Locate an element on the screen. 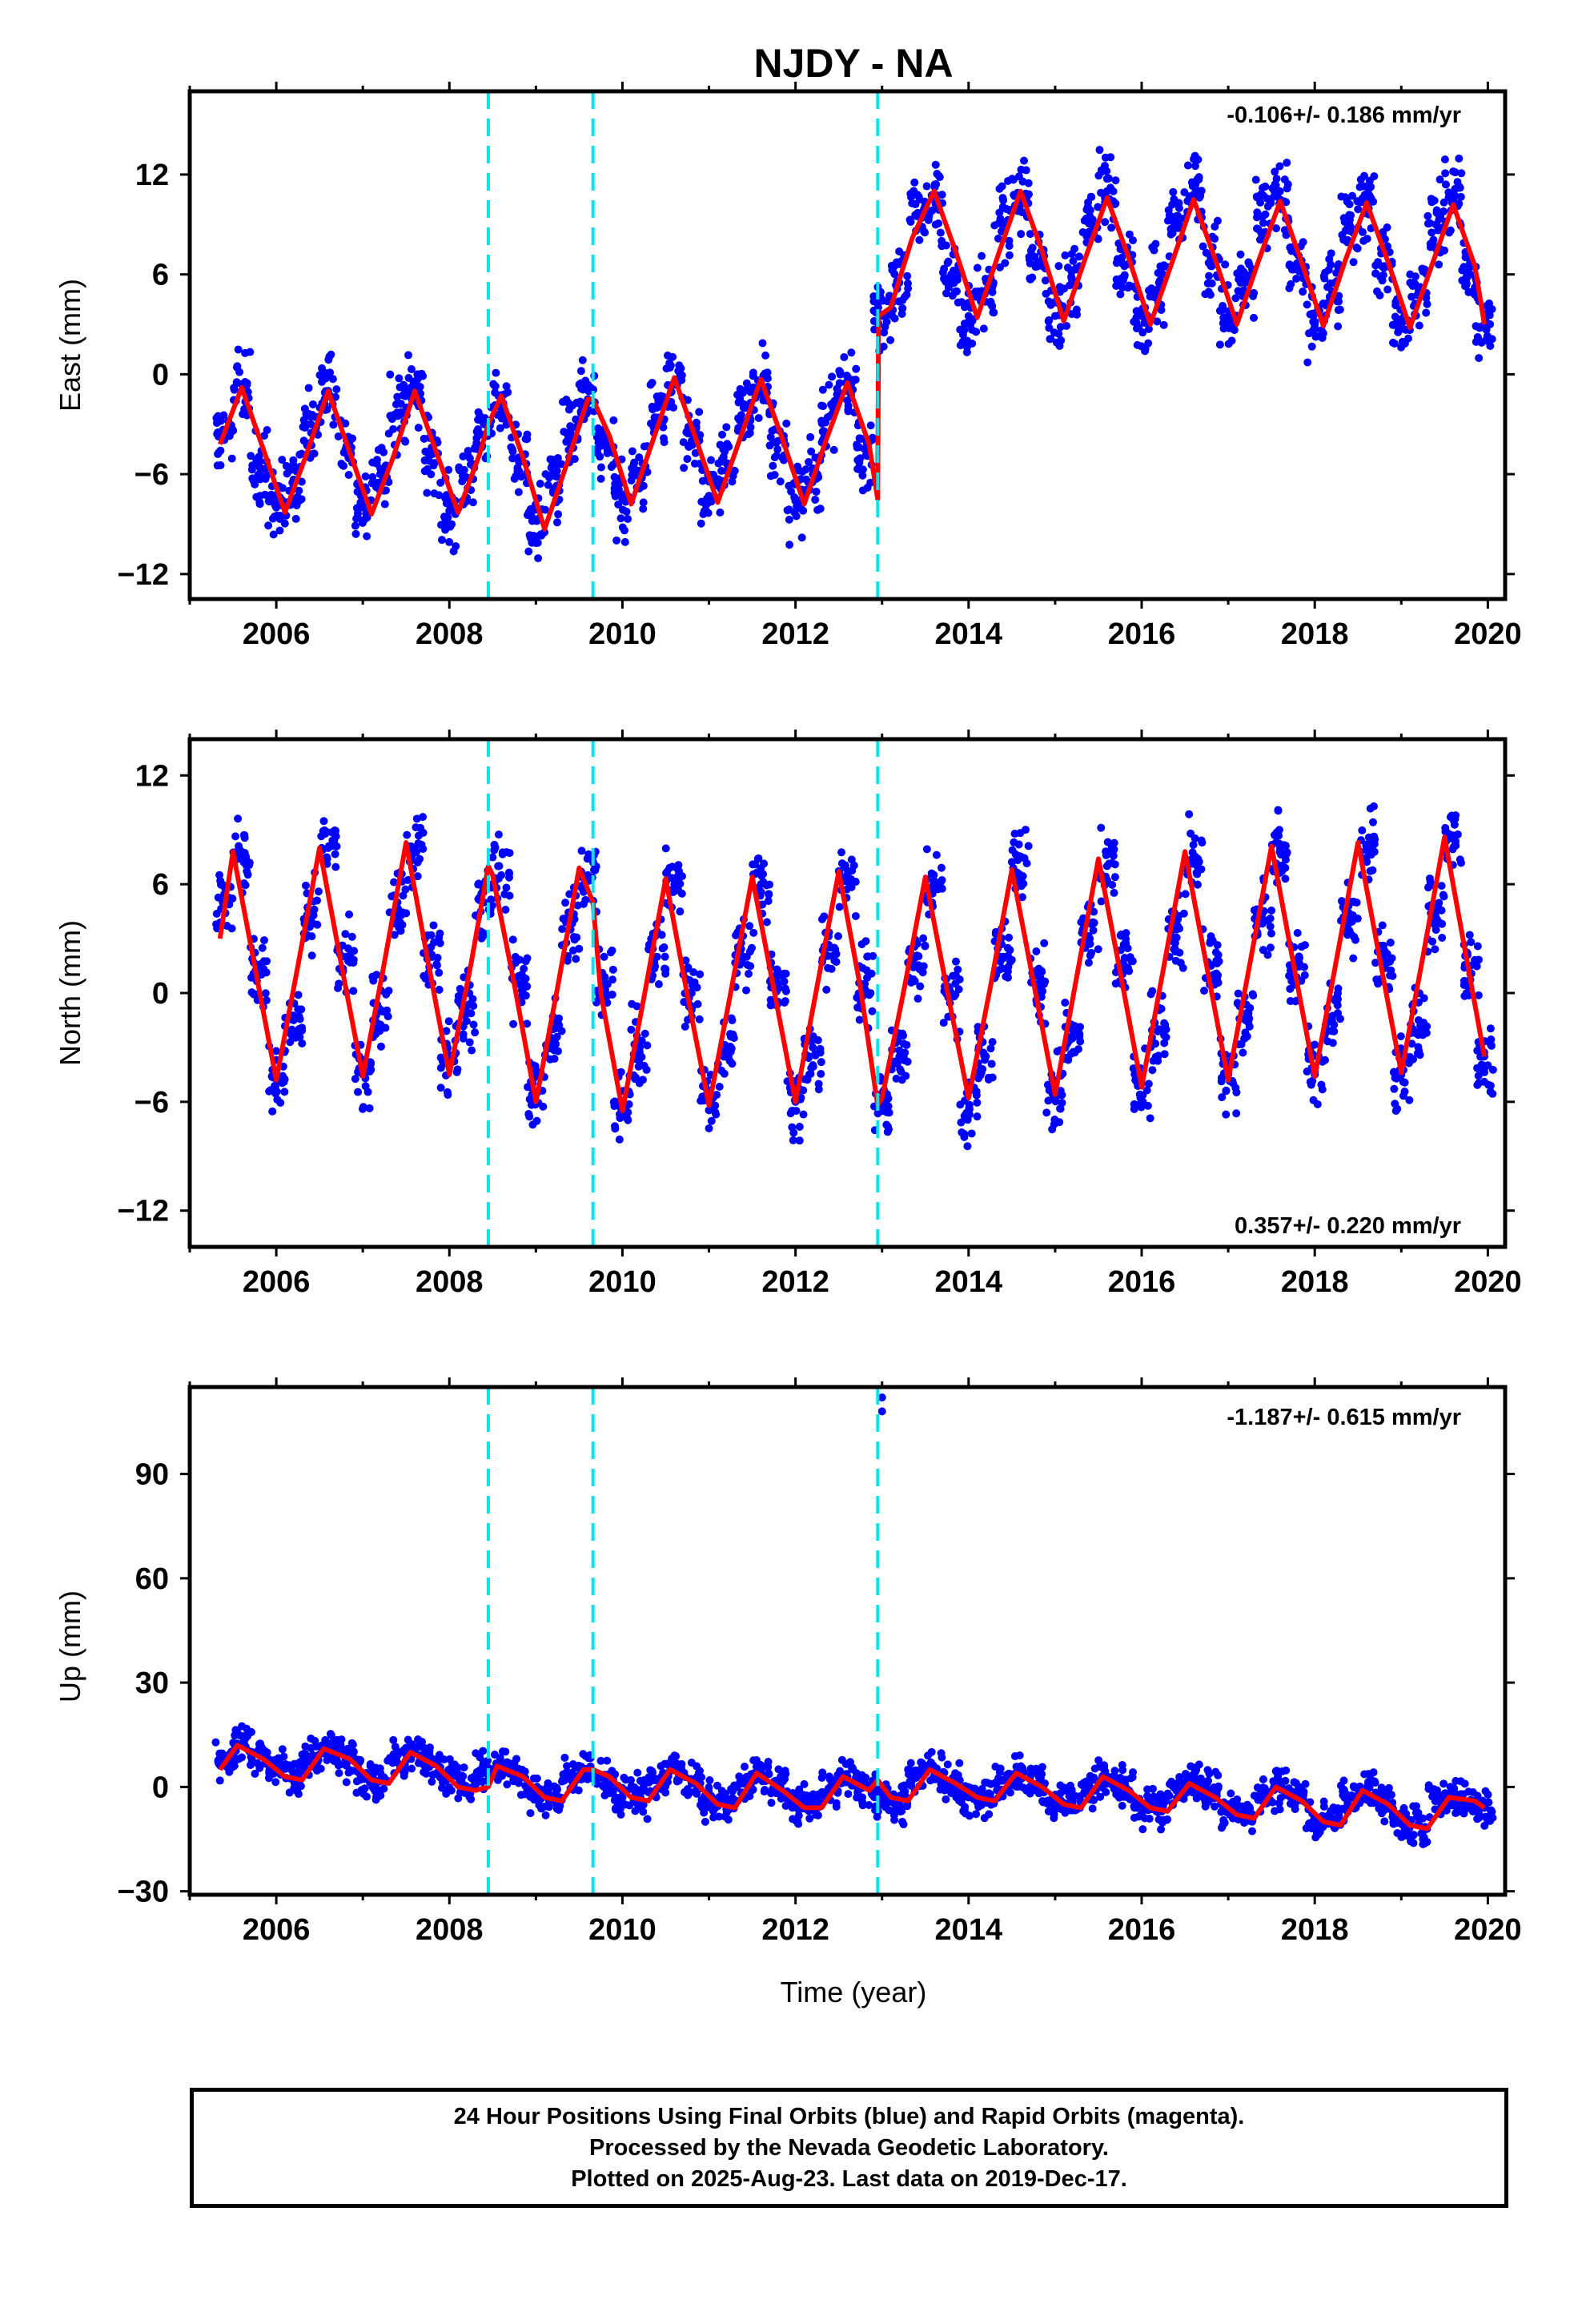 This screenshot has width=1582, height=2324. data-point is located at coordinates (449, 511).